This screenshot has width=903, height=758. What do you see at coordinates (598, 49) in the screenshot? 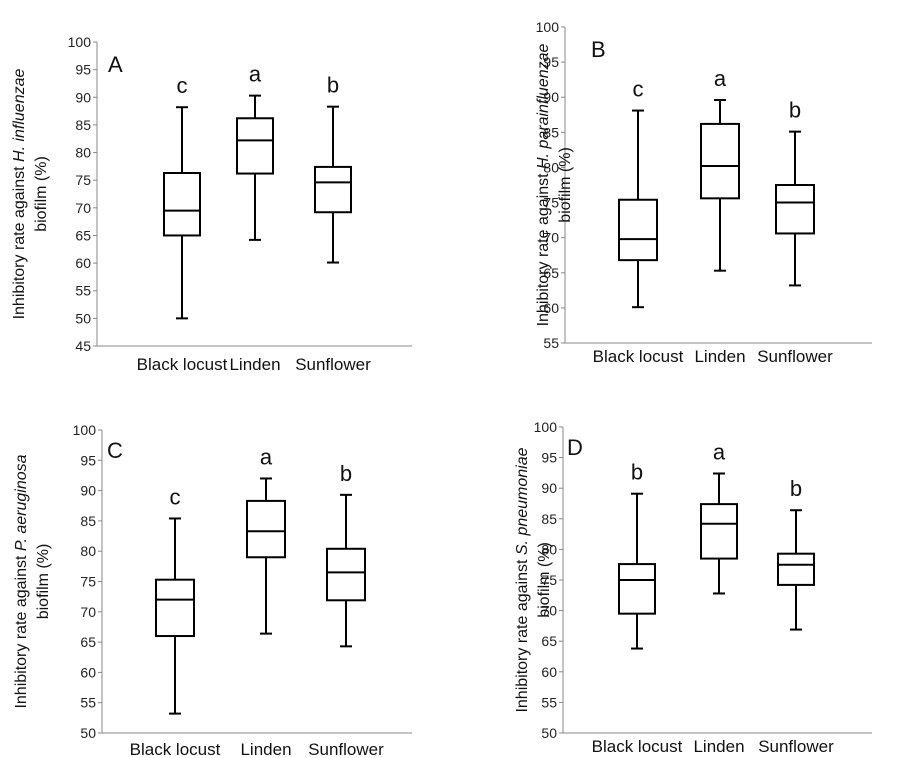
I see `panel-letter: B` at bounding box center [598, 49].